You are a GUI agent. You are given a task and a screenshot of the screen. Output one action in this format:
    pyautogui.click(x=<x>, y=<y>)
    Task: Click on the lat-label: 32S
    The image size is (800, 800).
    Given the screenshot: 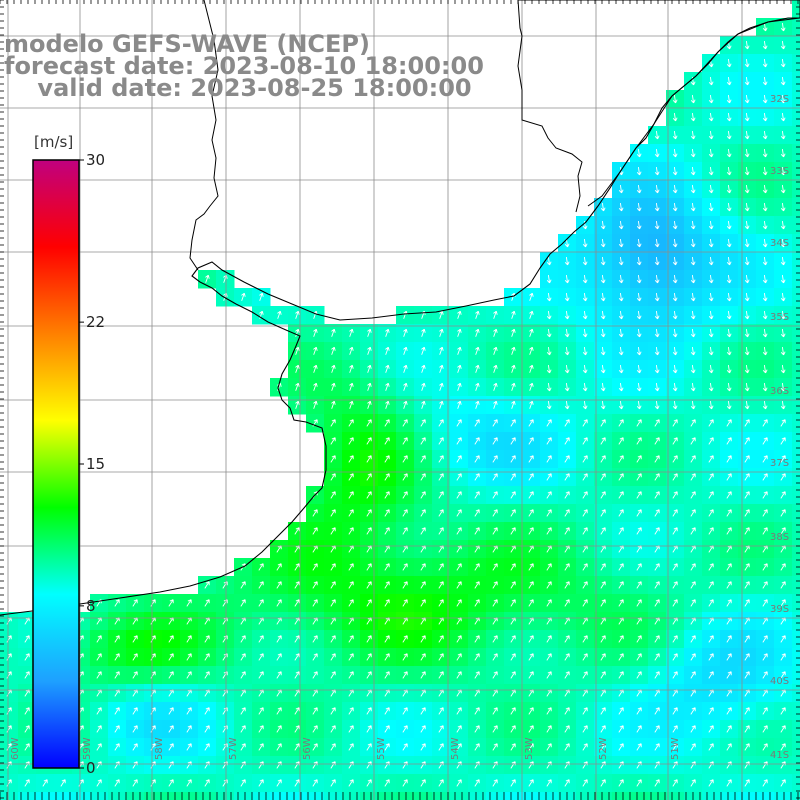 What is the action you would take?
    pyautogui.click(x=779, y=99)
    